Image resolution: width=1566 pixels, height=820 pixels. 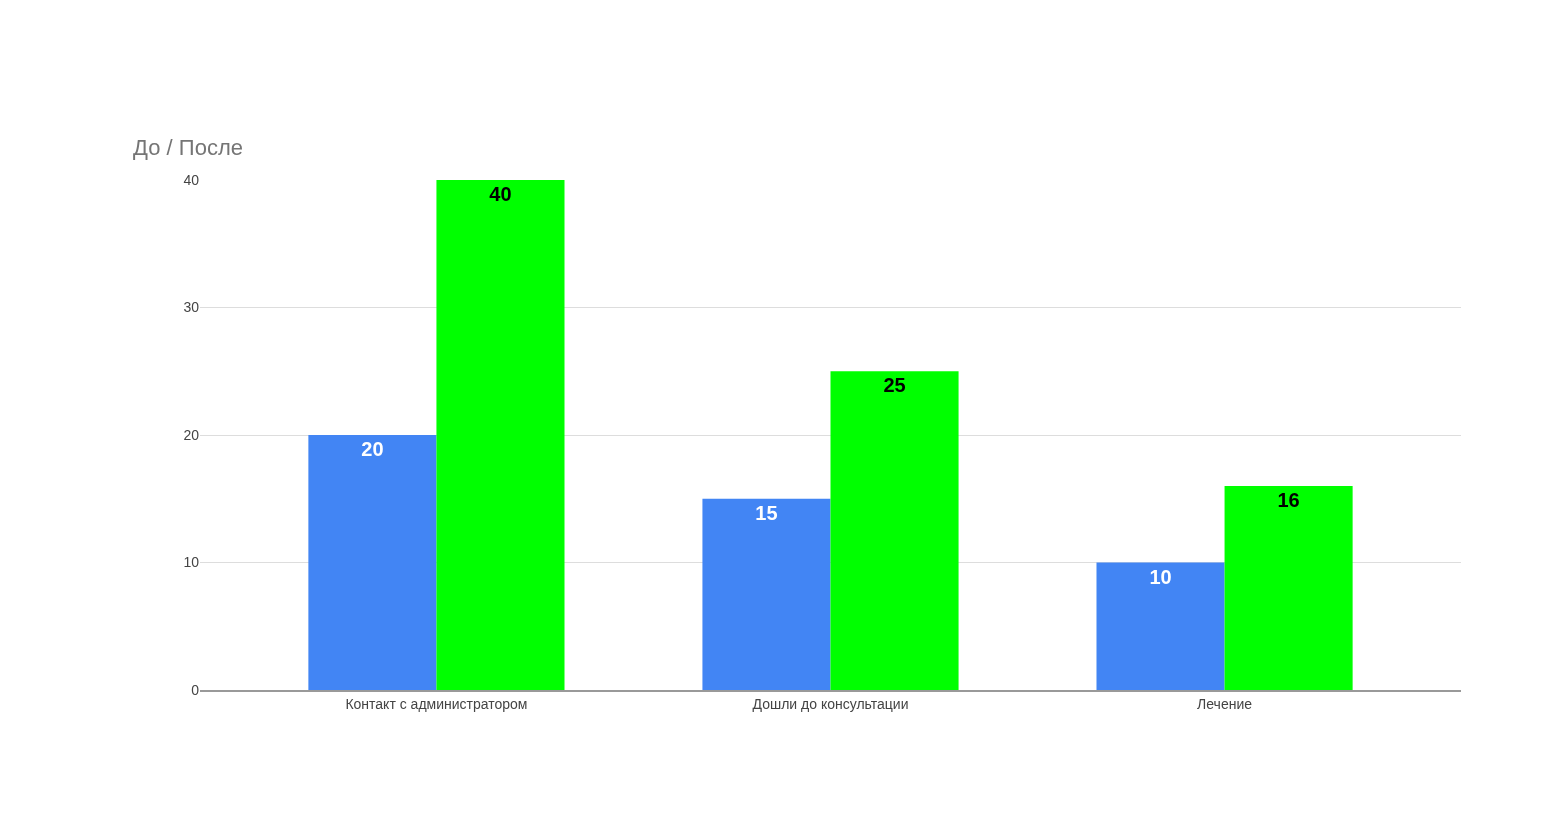 I want to click on y-tick-label: 40, so click(x=191, y=179).